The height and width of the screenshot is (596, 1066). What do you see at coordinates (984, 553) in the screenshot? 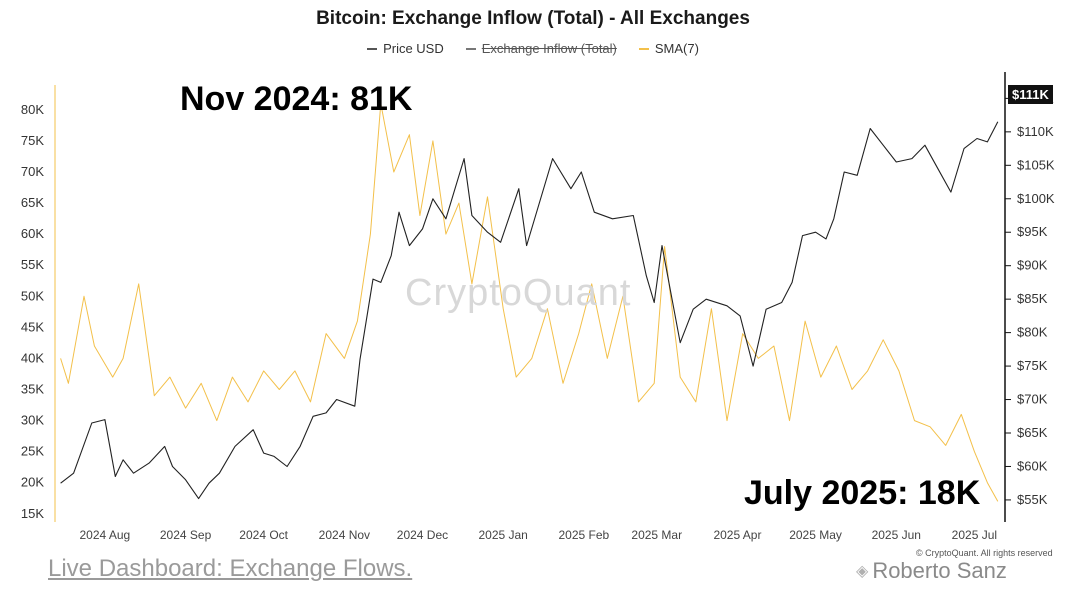
I see `copyright-text: © CryptoQuant. All rights reserved` at bounding box center [984, 553].